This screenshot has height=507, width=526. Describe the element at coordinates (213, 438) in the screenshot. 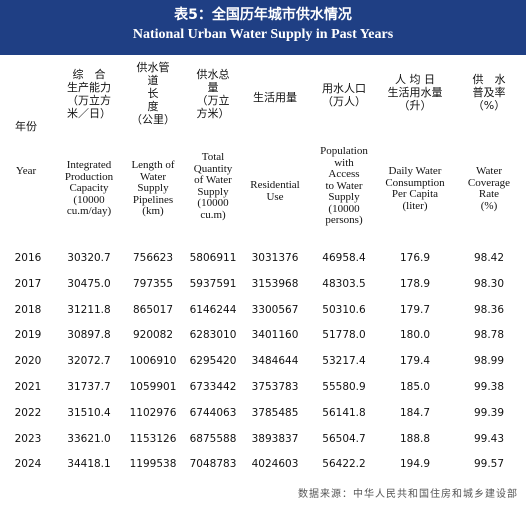

I see `cell-total-quantity: 6875588` at that location.